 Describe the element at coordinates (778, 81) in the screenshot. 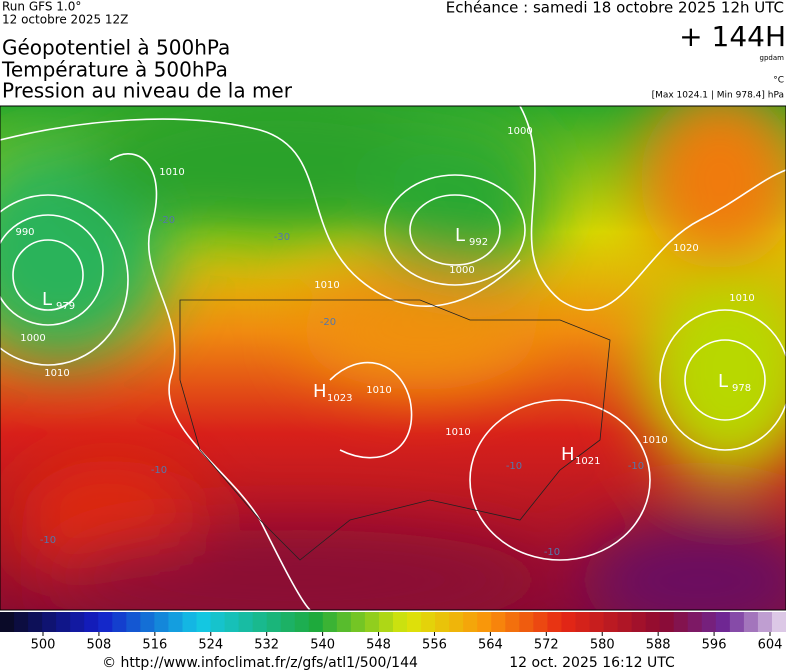

I see `unit-temp: °C` at that location.